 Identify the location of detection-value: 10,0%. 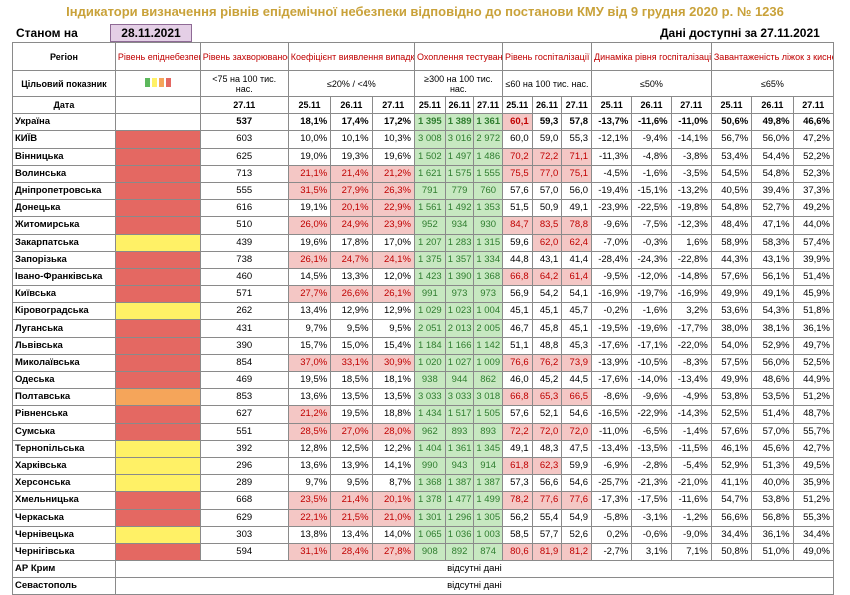
(309, 139).